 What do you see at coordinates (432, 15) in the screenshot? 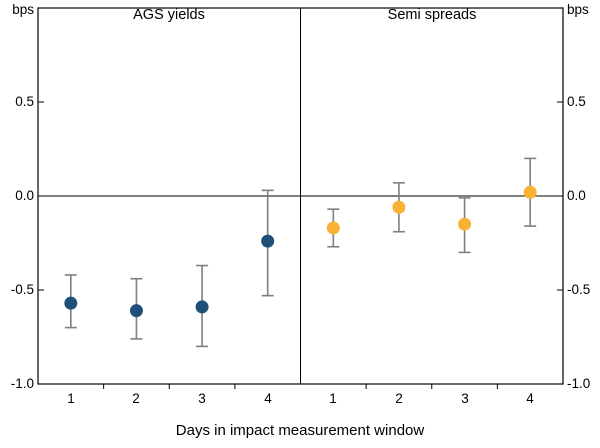
I see `panel-title-semi-spreads: Semi spreads` at bounding box center [432, 15].